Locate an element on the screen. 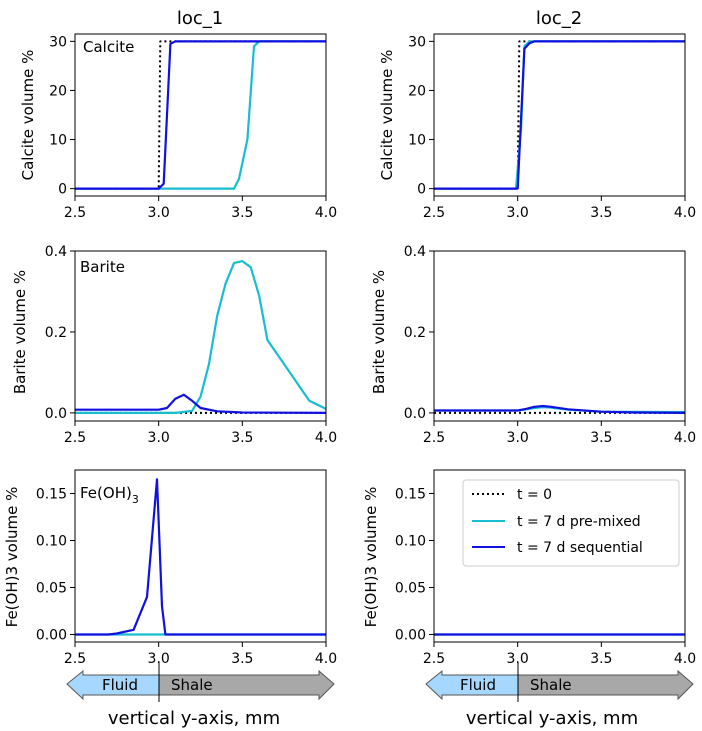  x-tick-label-calcite_loc1: 3.0 is located at coordinates (159, 213).